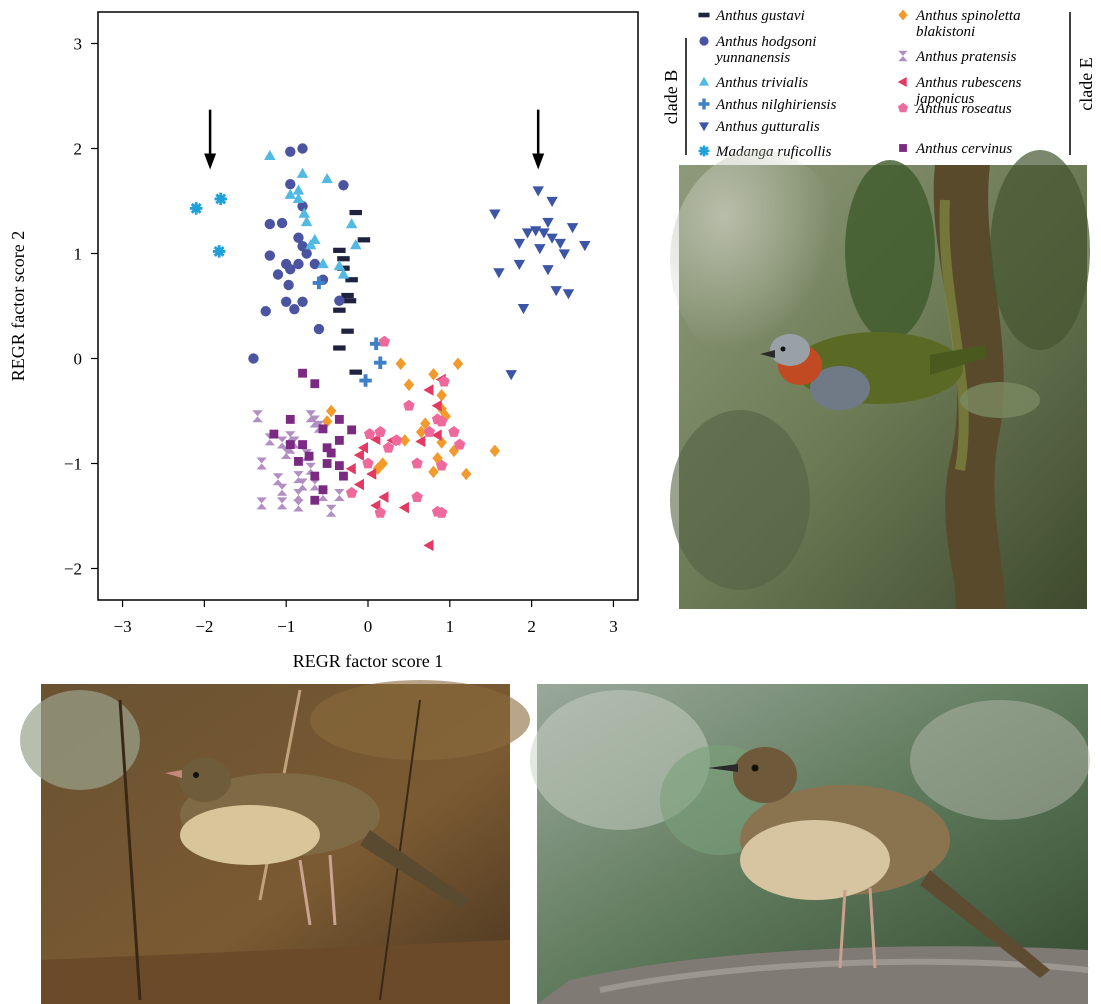 The width and height of the screenshot is (1101, 1004). I want to click on legend-marker-triangle-down, so click(704, 127).